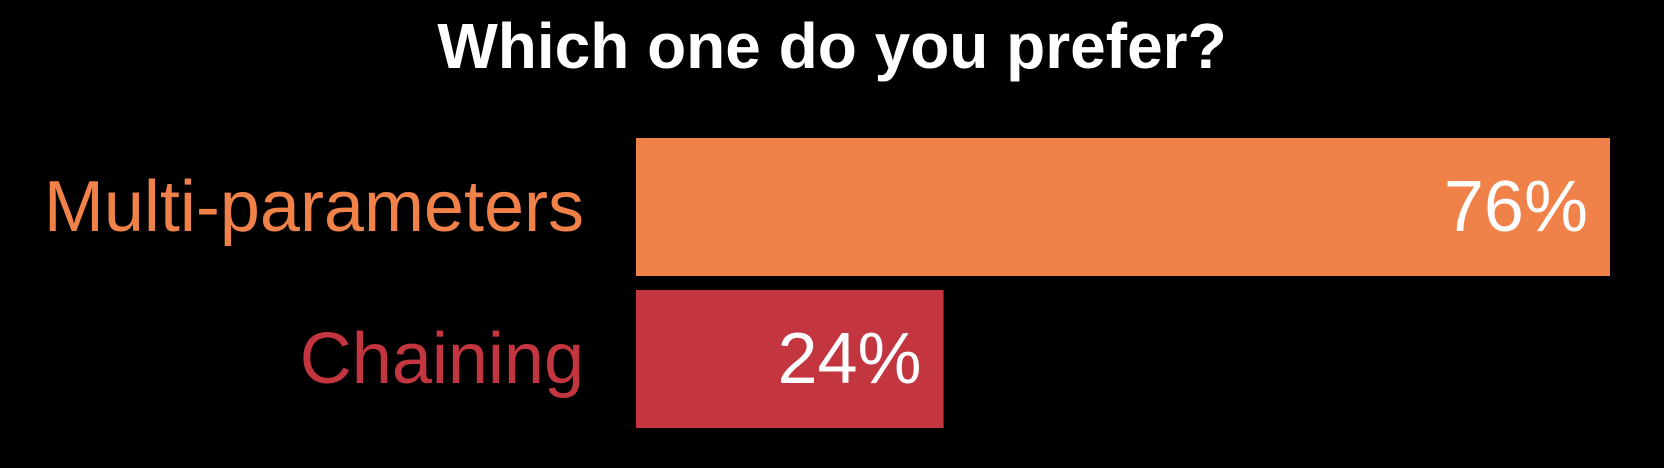 This screenshot has height=468, width=1664. What do you see at coordinates (442, 359) in the screenshot?
I see `category-label: Chaining` at bounding box center [442, 359].